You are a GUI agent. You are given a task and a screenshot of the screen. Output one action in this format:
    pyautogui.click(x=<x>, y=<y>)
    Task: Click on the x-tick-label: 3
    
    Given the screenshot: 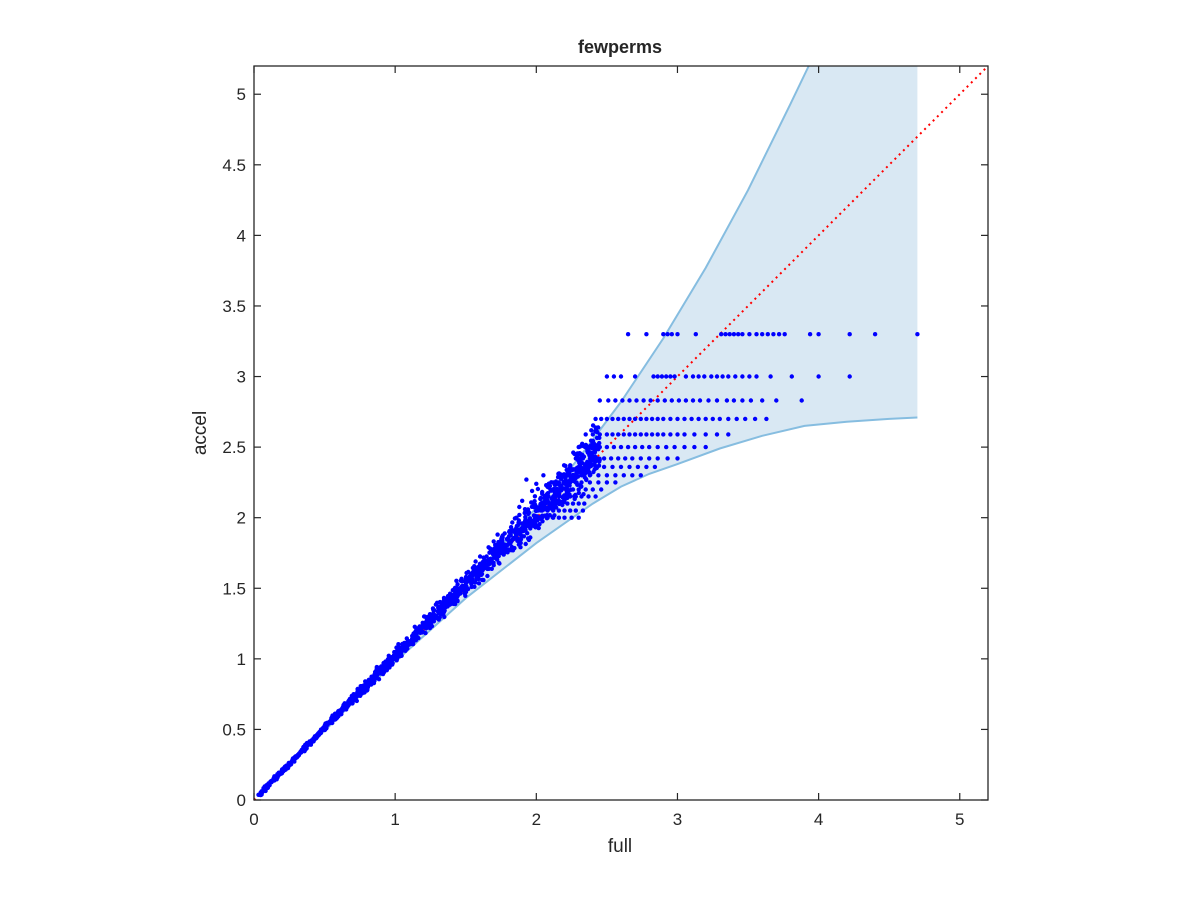 What is the action you would take?
    pyautogui.click(x=677, y=819)
    